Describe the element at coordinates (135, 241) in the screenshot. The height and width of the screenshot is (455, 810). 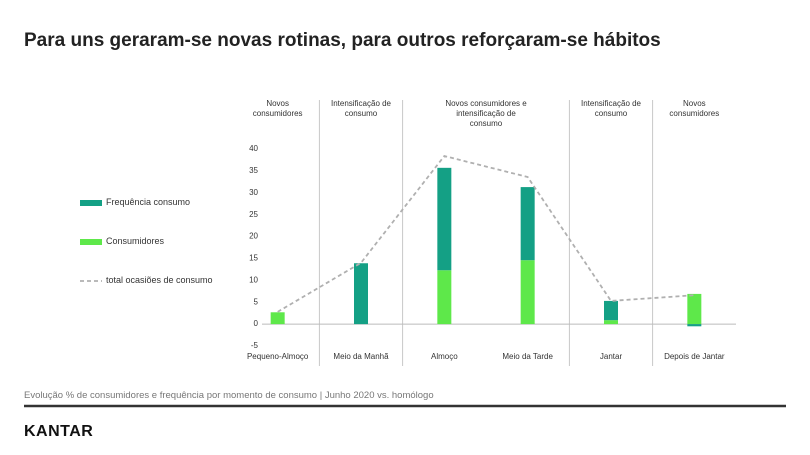
I see `legend-label: Consumidores` at that location.